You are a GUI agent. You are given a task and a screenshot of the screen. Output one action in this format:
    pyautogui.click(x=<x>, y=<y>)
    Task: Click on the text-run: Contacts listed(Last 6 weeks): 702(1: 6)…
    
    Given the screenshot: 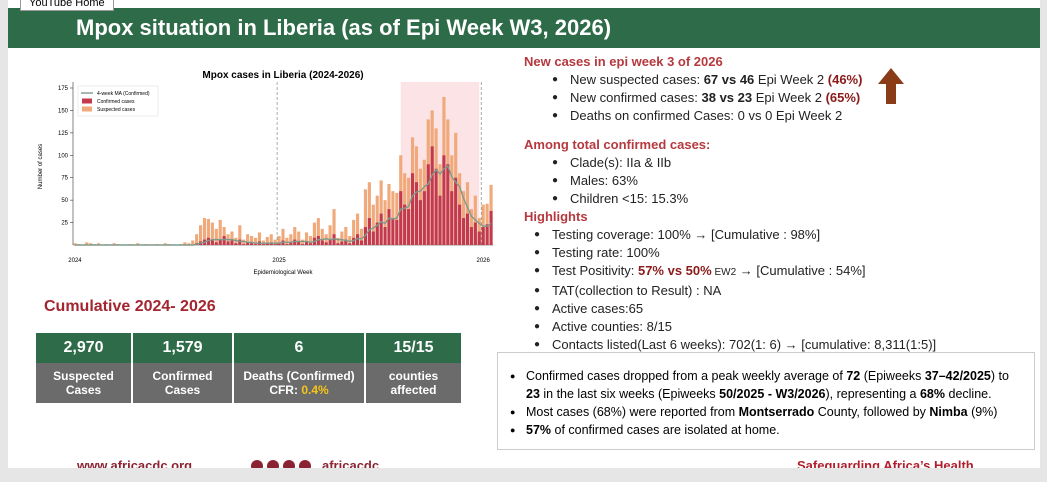 What is the action you would take?
    pyautogui.click(x=744, y=344)
    